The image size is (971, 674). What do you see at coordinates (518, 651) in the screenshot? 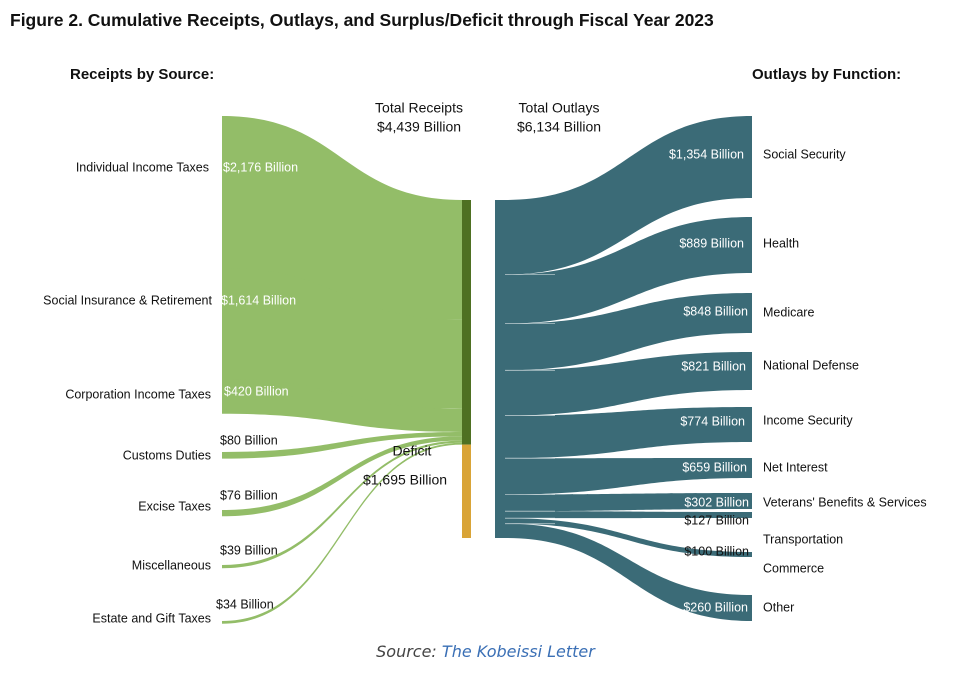
I see `source-link: The Kobeissi Letter` at bounding box center [518, 651].